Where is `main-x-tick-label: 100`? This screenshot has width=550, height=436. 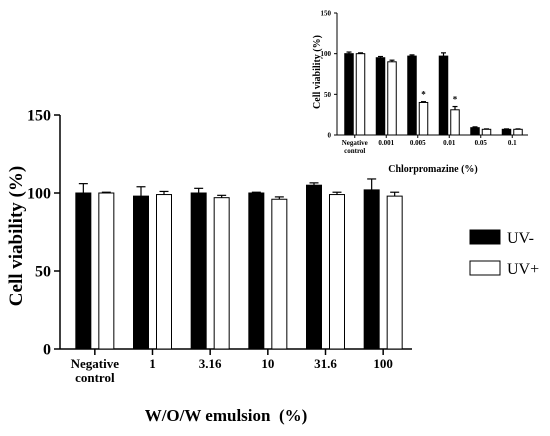
main-x-tick-label: 100 is located at coordinates (383, 363).